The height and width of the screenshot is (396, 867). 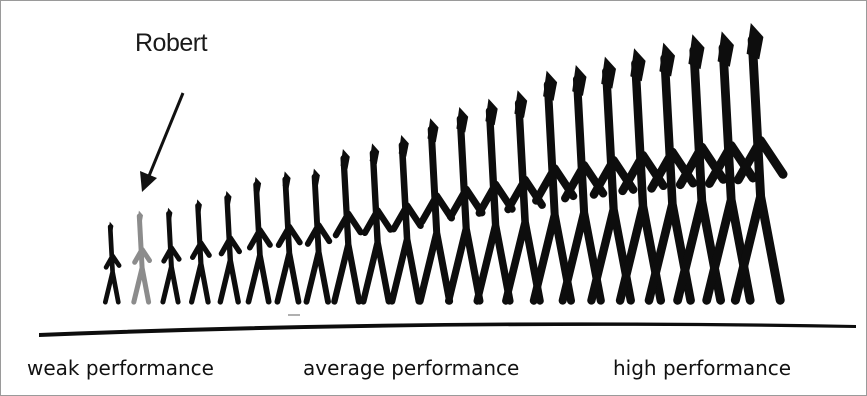 What do you see at coordinates (171, 43) in the screenshot?
I see `callout-name: Robert` at bounding box center [171, 43].